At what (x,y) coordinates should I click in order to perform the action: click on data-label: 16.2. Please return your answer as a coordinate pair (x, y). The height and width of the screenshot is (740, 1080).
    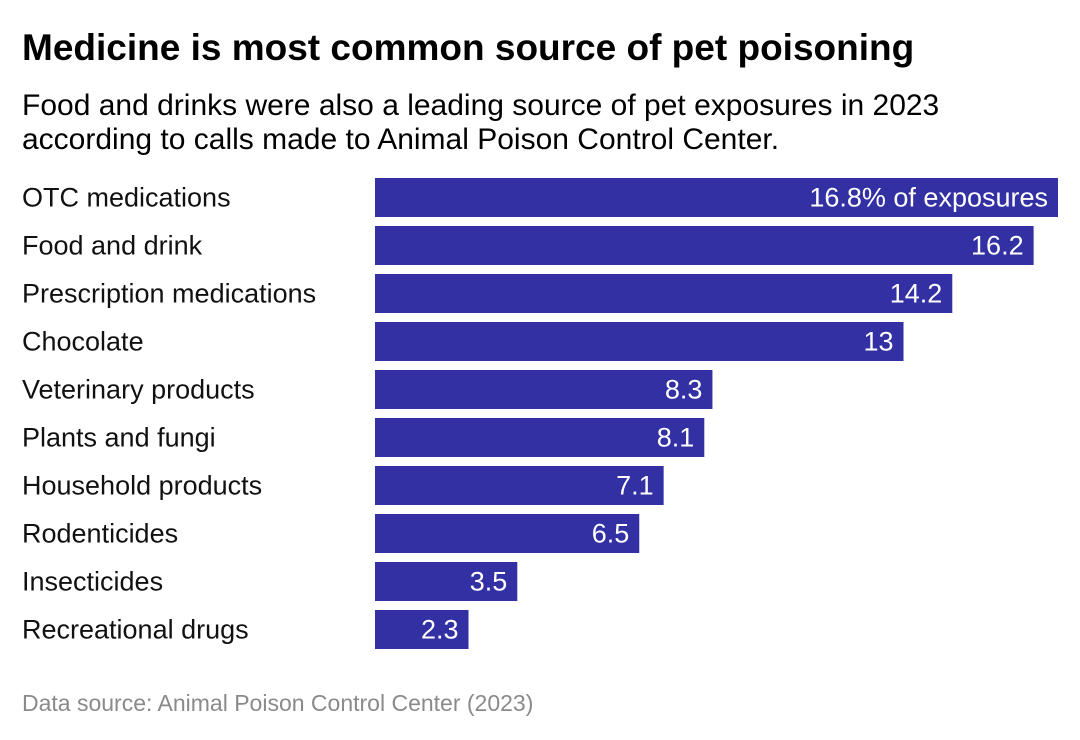
    Looking at the image, I should click on (997, 246).